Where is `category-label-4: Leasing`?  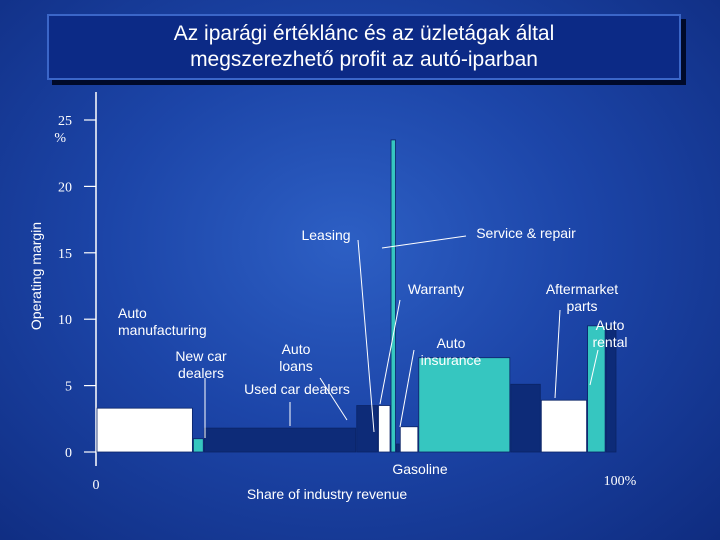
category-label-4: Leasing is located at coordinates (325, 235).